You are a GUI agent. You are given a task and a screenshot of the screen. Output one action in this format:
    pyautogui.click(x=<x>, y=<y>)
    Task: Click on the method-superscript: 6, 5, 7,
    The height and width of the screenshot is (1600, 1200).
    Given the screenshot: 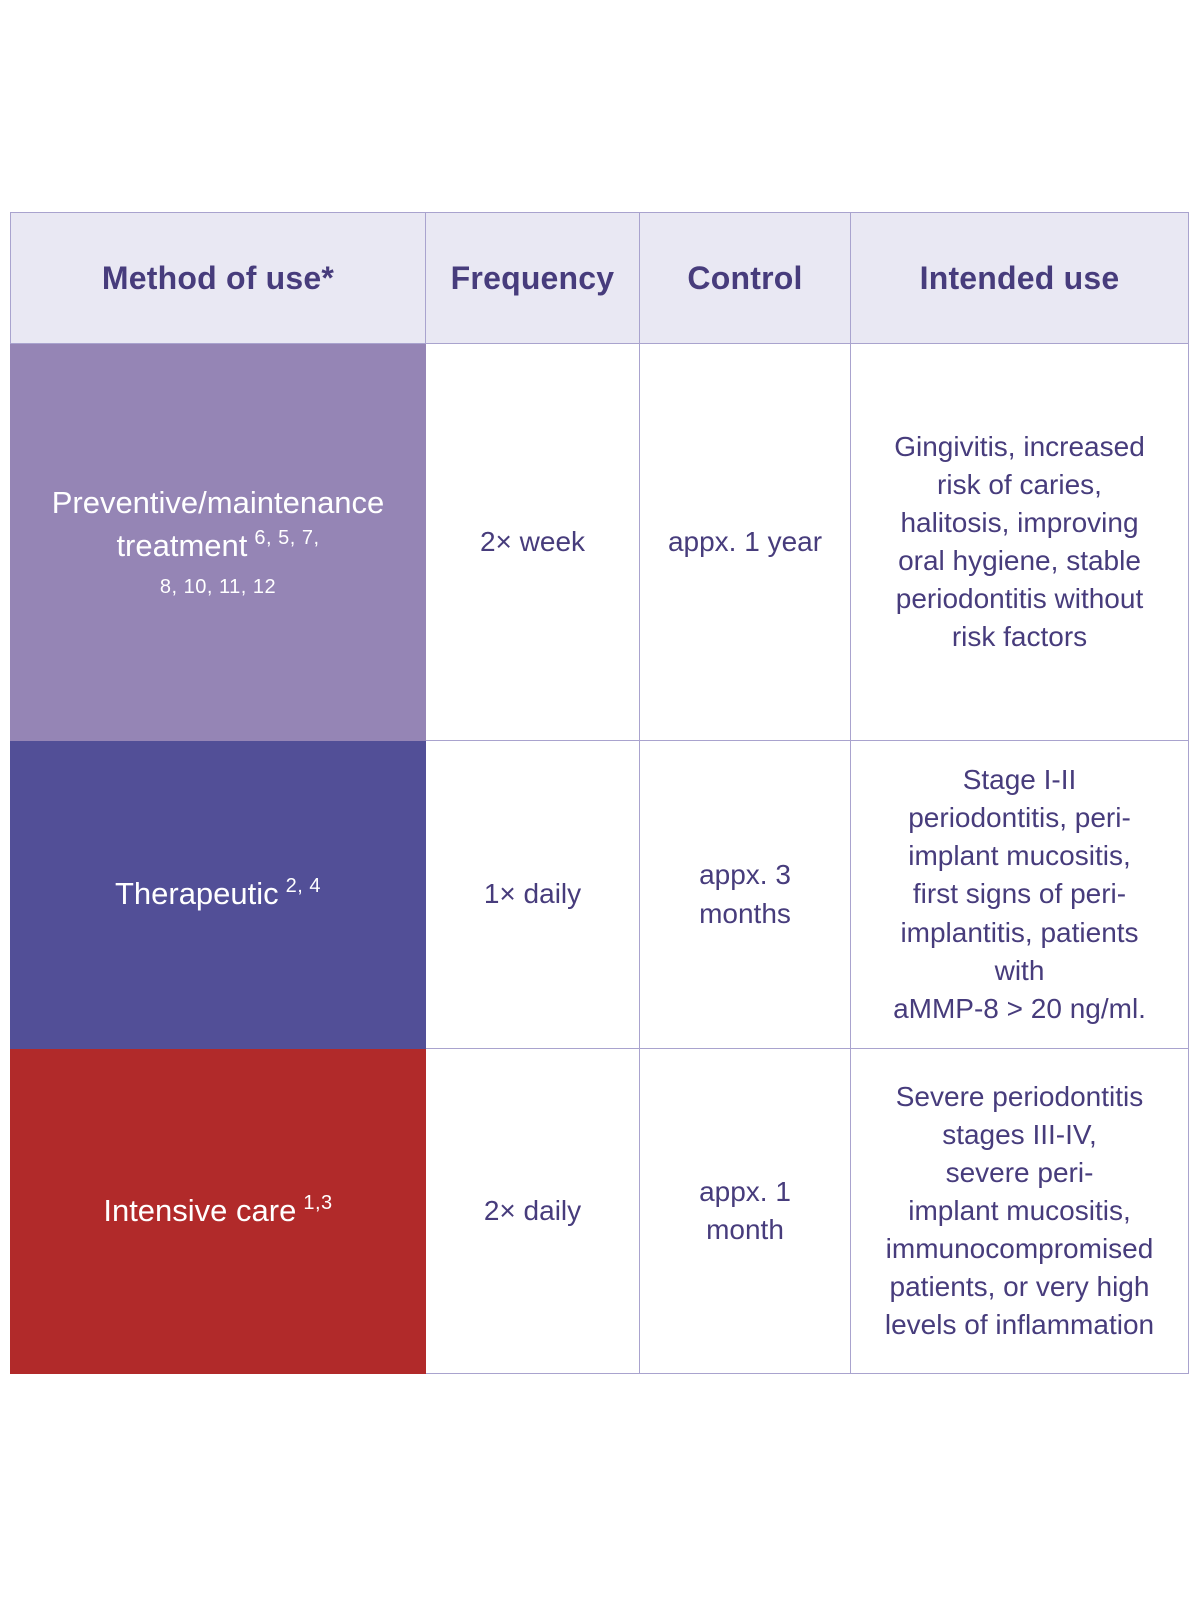 What is the action you would take?
    pyautogui.click(x=287, y=538)
    